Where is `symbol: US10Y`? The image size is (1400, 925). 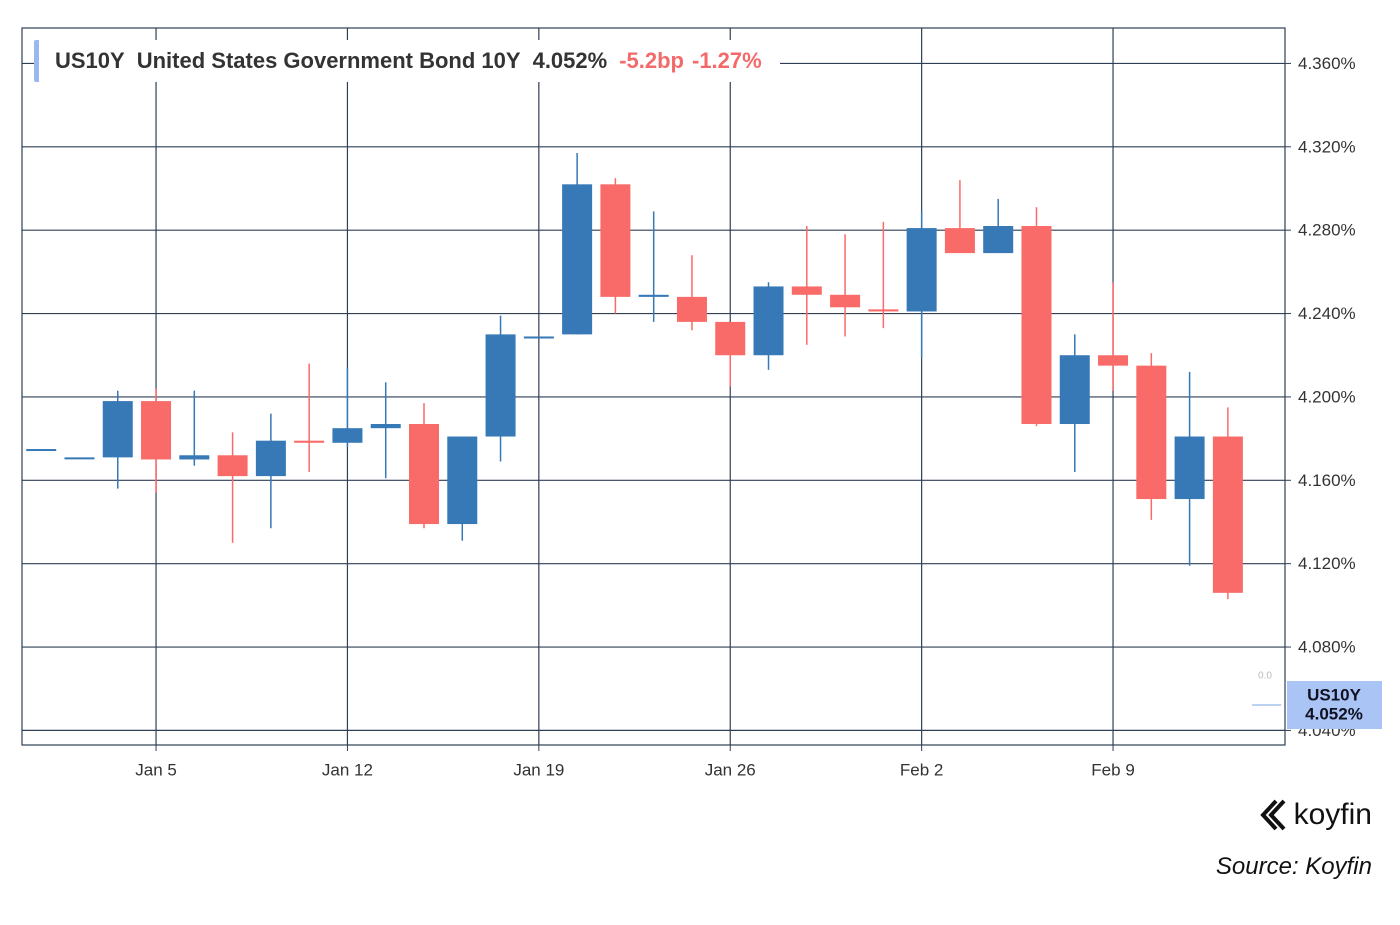
symbol: US10Y is located at coordinates (90, 60).